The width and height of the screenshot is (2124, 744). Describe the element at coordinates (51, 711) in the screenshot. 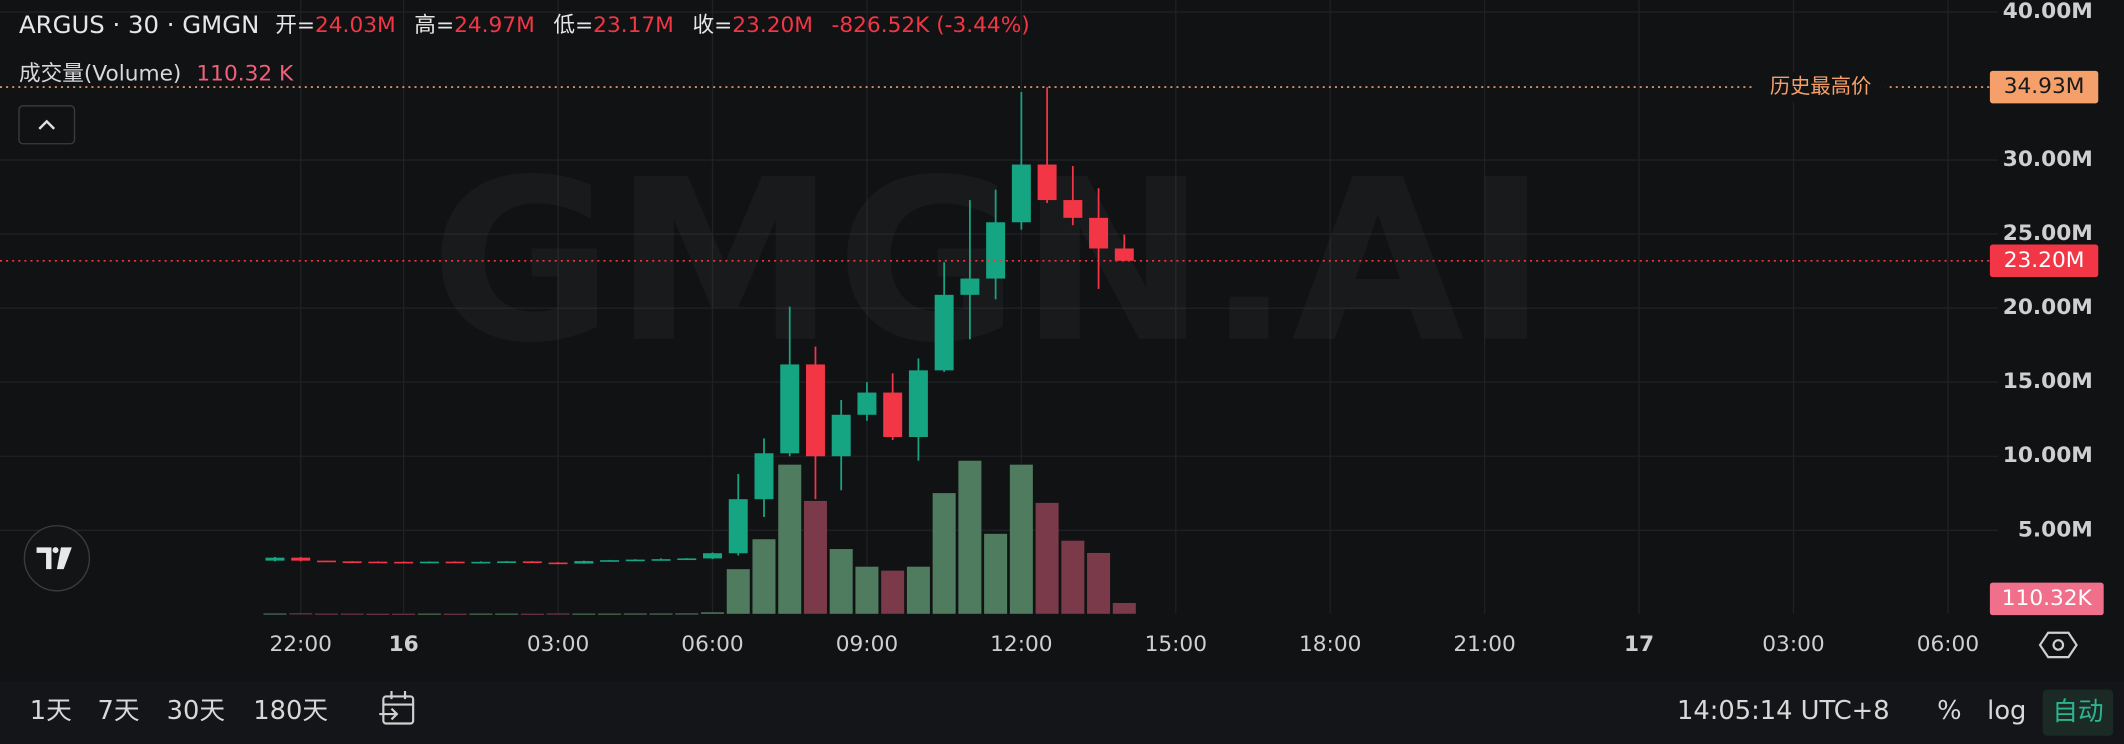

I see `range-button: 1天` at that location.